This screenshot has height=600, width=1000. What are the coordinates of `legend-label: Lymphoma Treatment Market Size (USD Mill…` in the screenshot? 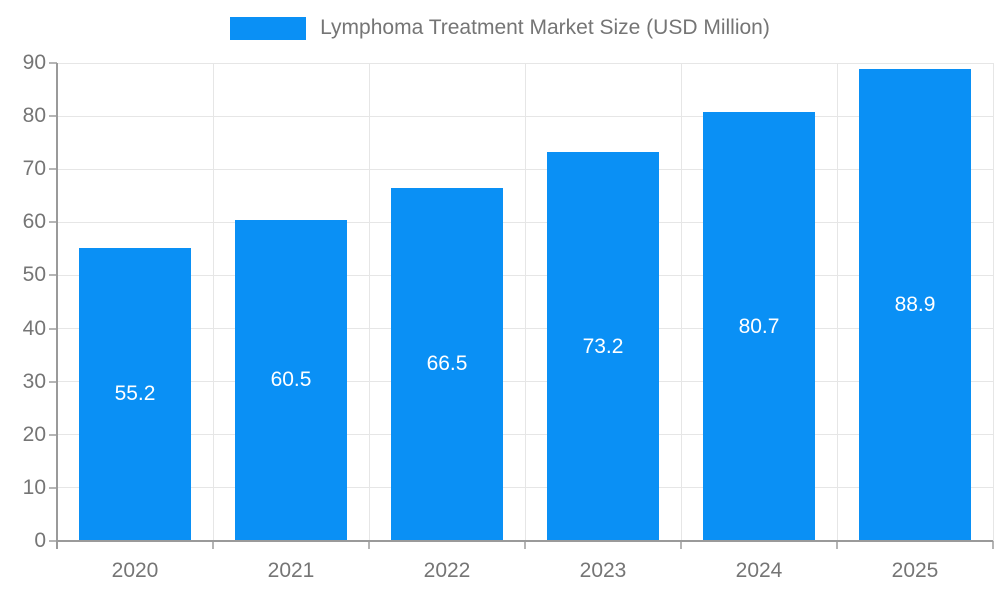 It's located at (545, 27).